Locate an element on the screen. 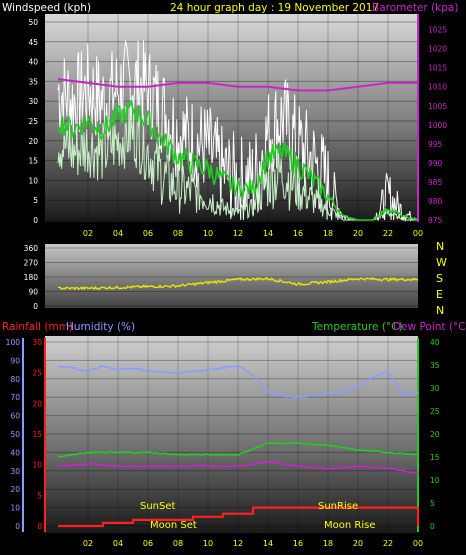 This screenshot has height=555, width=466. wind-y-tick: 40 is located at coordinates (33, 62).